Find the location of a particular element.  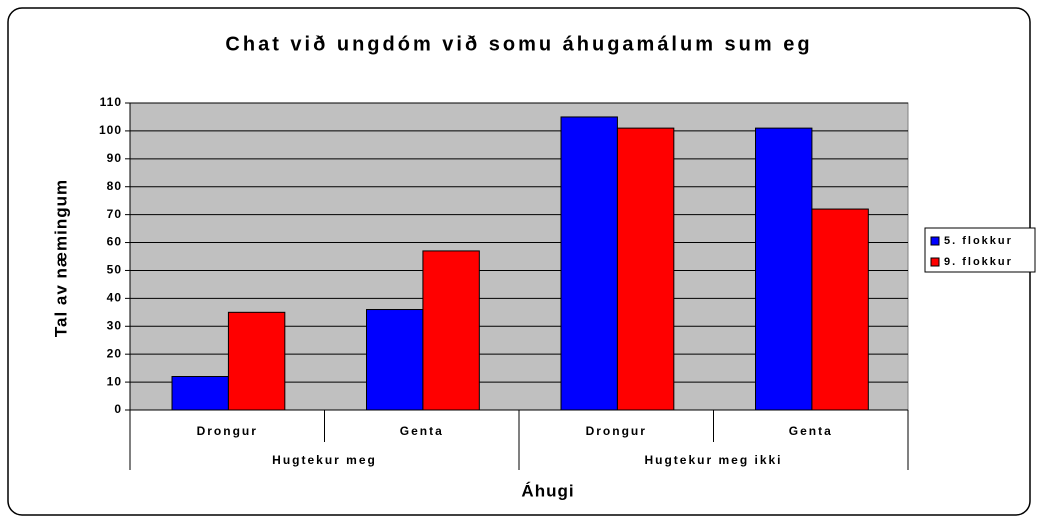

y-tick-label: 100 is located at coordinates (110, 130).